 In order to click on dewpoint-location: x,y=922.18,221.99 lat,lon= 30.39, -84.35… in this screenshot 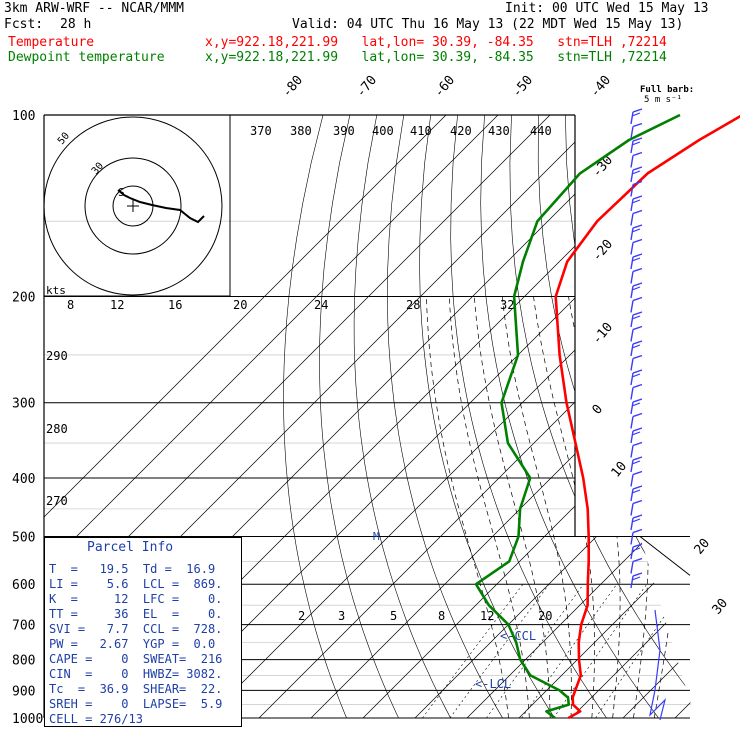, I will do `click(436, 57)`.